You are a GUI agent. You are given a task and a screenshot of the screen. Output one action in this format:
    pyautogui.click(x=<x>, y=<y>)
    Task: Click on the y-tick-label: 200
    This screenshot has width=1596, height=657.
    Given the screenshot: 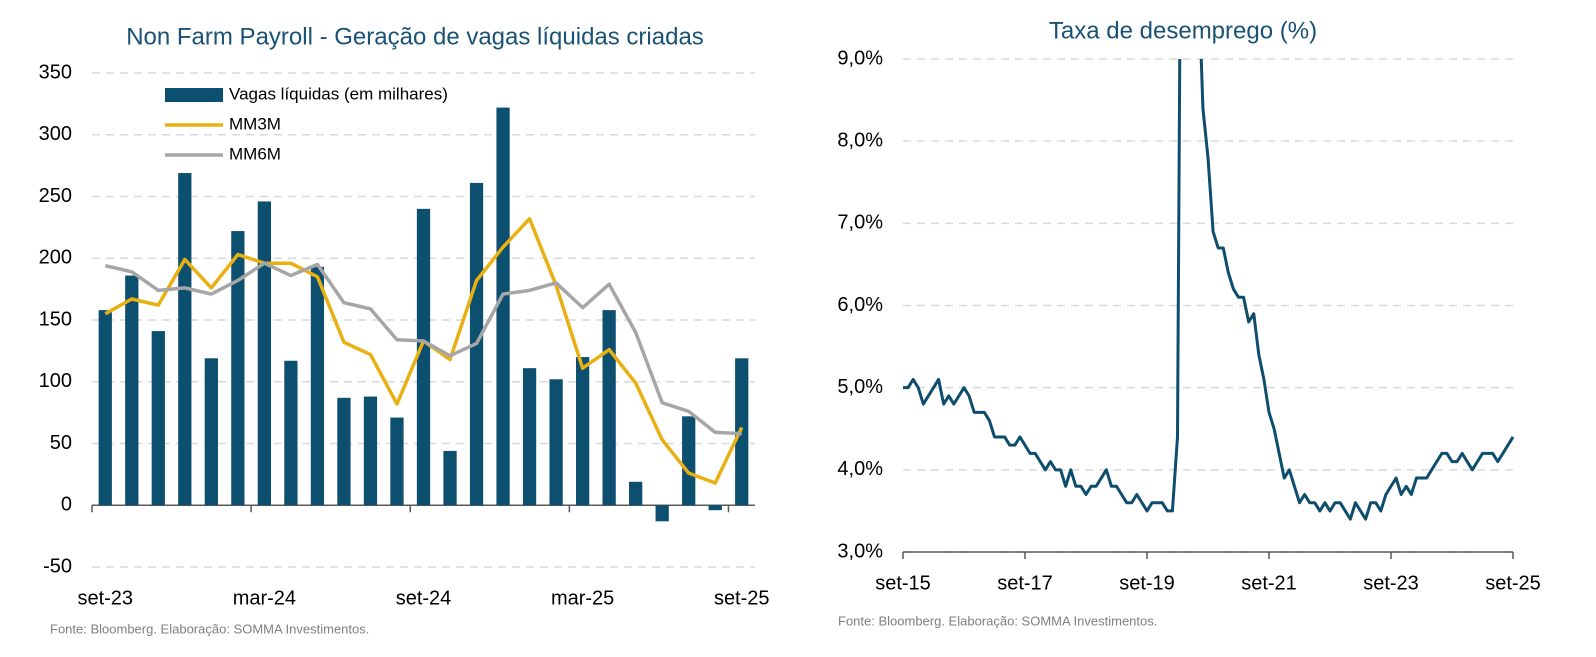 What is the action you would take?
    pyautogui.click(x=55, y=258)
    